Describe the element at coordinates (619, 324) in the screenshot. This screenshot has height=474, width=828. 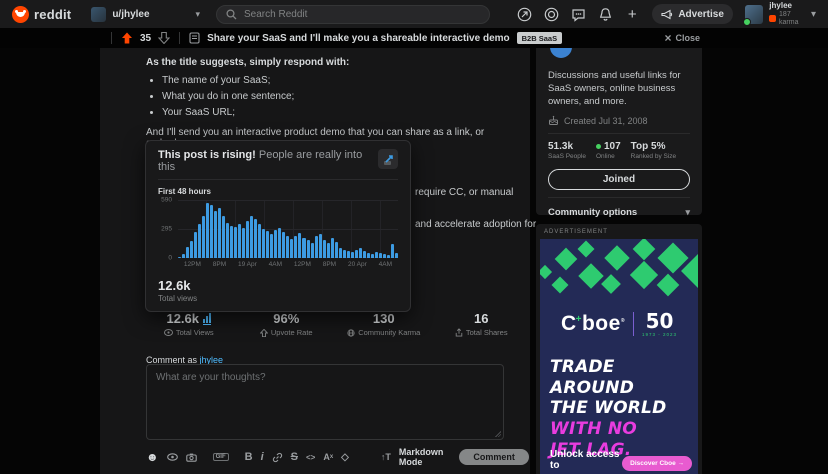
I see `cboe-logo-row: C+boe® 50 1973 - 2023` at that location.